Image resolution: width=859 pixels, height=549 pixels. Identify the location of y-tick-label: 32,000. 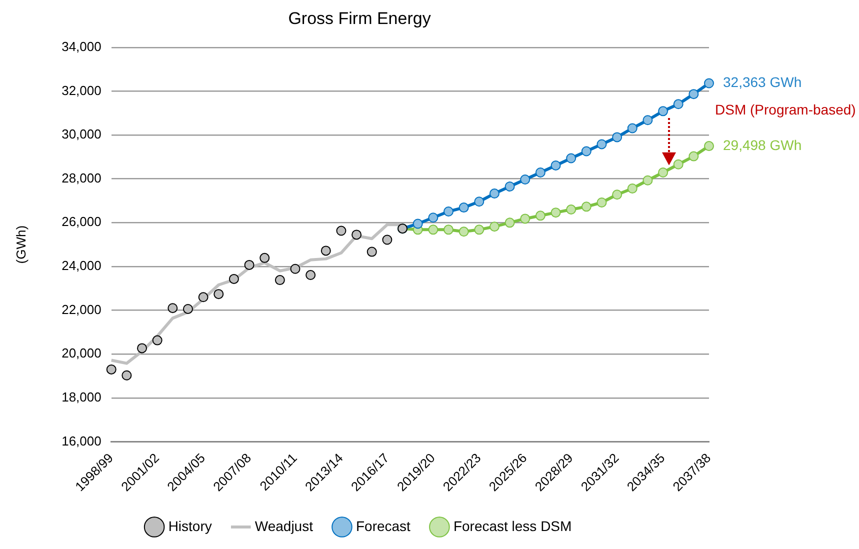
(82, 90).